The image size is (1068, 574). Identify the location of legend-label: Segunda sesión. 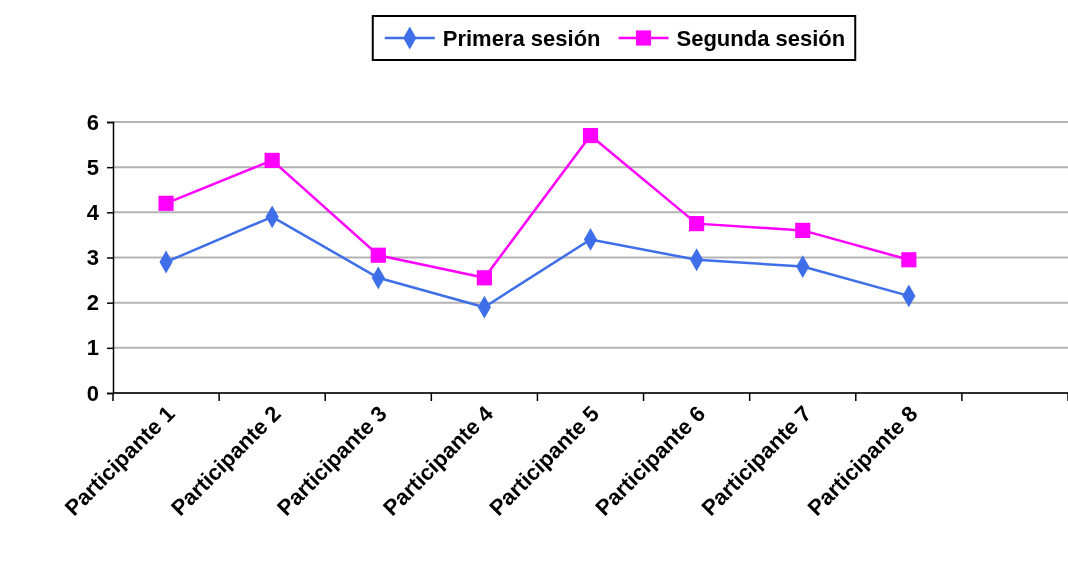
(761, 38).